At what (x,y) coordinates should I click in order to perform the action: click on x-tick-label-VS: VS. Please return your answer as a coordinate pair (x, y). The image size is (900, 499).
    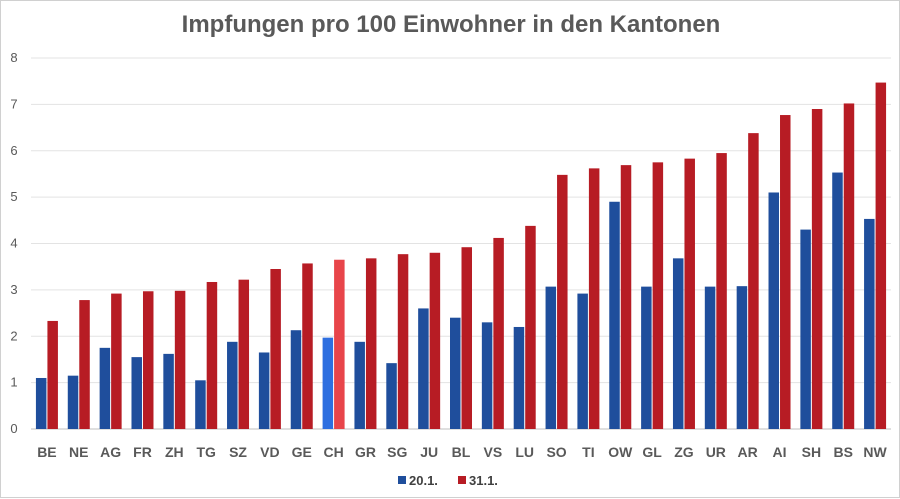
    Looking at the image, I should click on (493, 452).